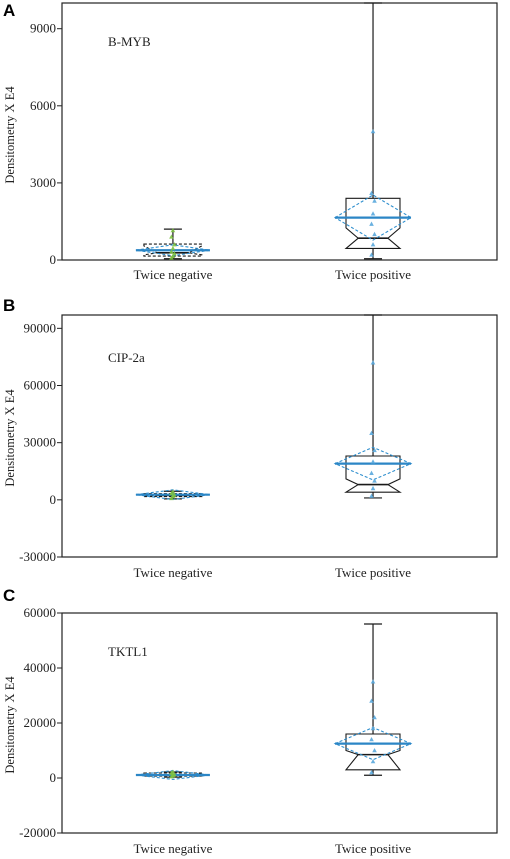 Image resolution: width=510 pixels, height=859 pixels. Describe the element at coordinates (43, 105) in the screenshot. I see `y-tick-label: 6000` at that location.